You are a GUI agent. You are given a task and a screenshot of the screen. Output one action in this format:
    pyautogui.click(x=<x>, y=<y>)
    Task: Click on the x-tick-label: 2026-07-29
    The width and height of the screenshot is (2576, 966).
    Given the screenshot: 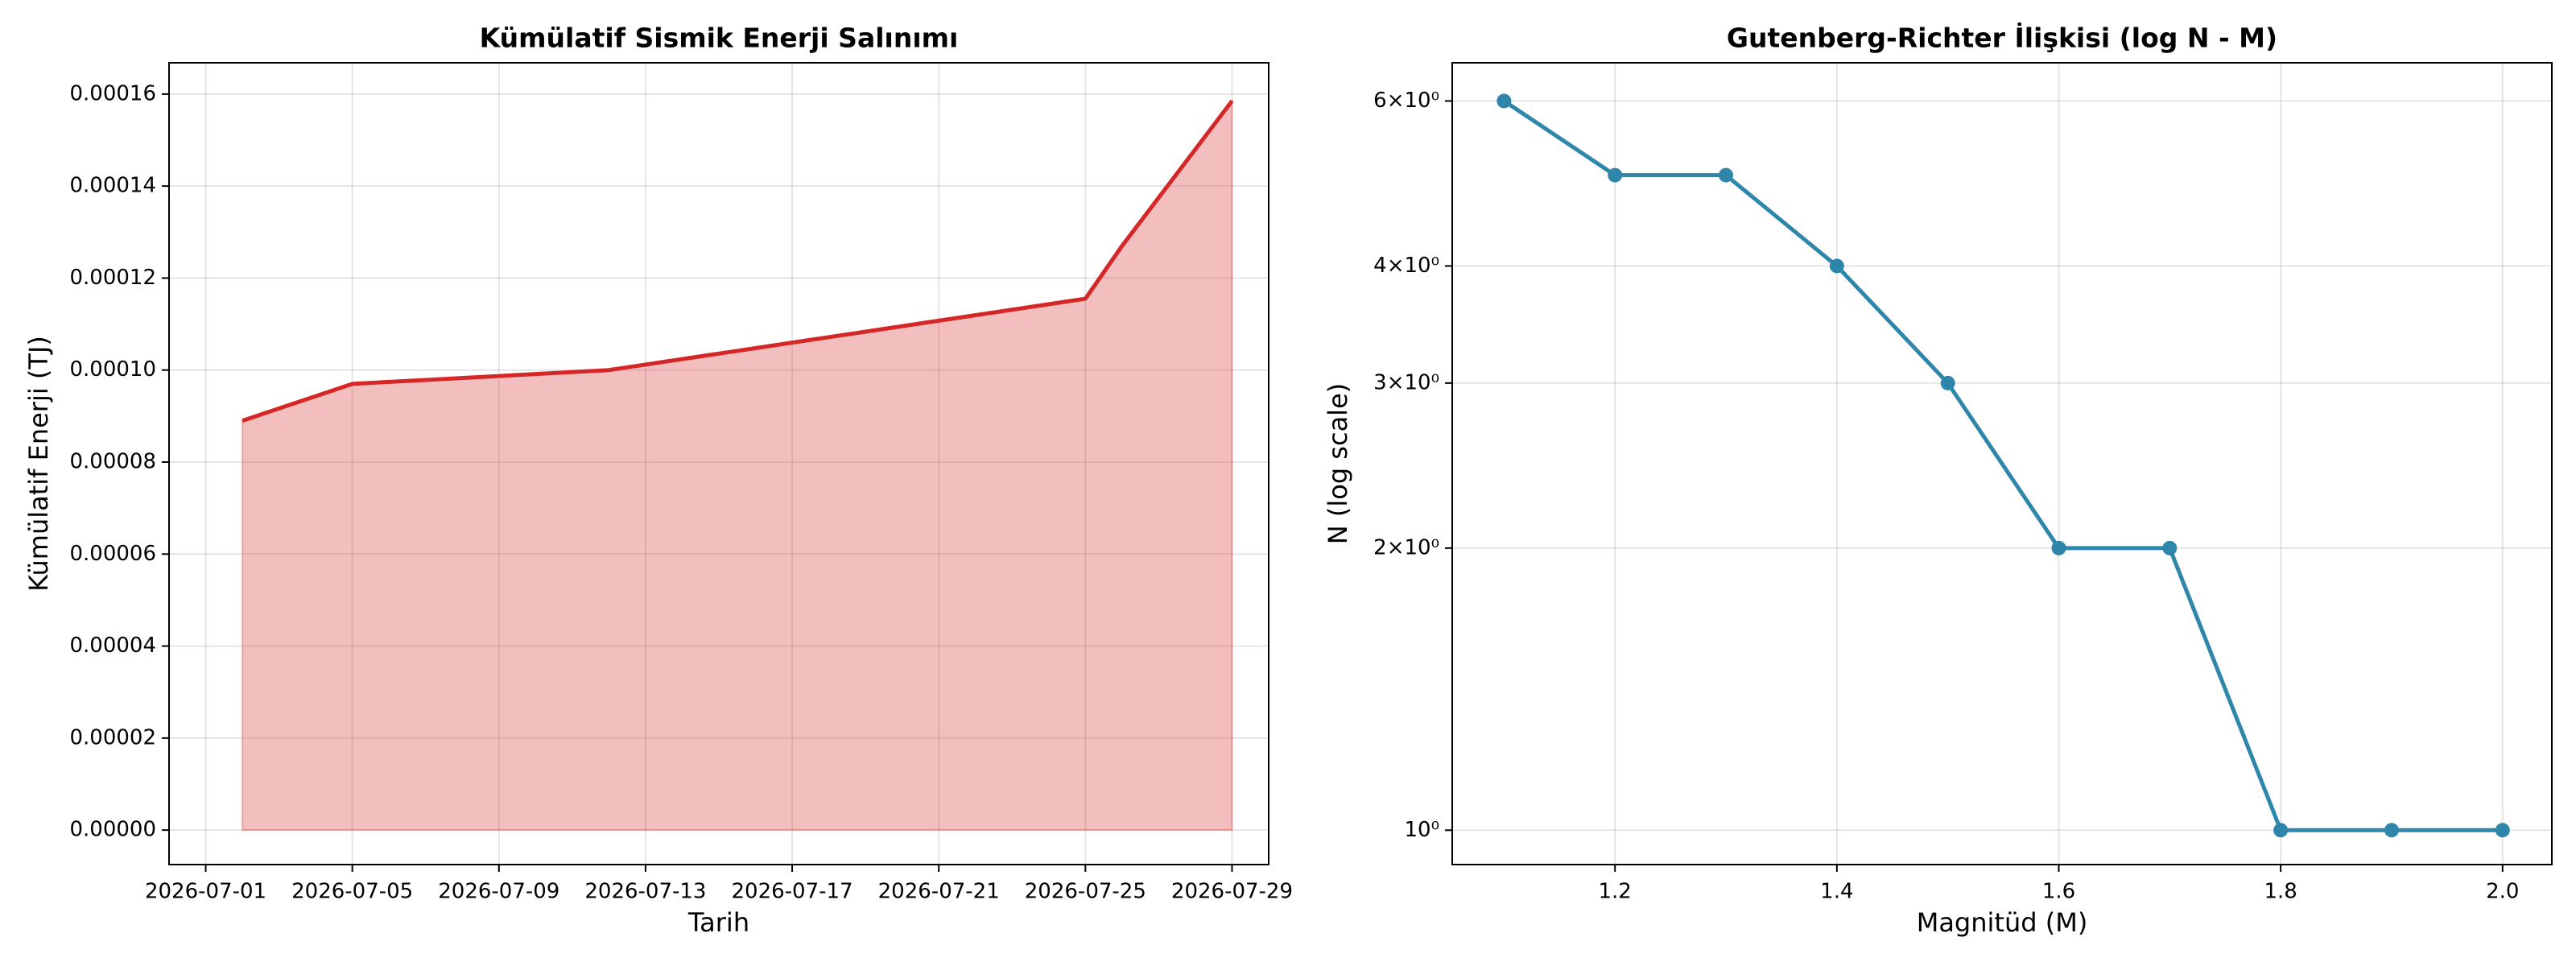 What is the action you would take?
    pyautogui.click(x=1232, y=892)
    